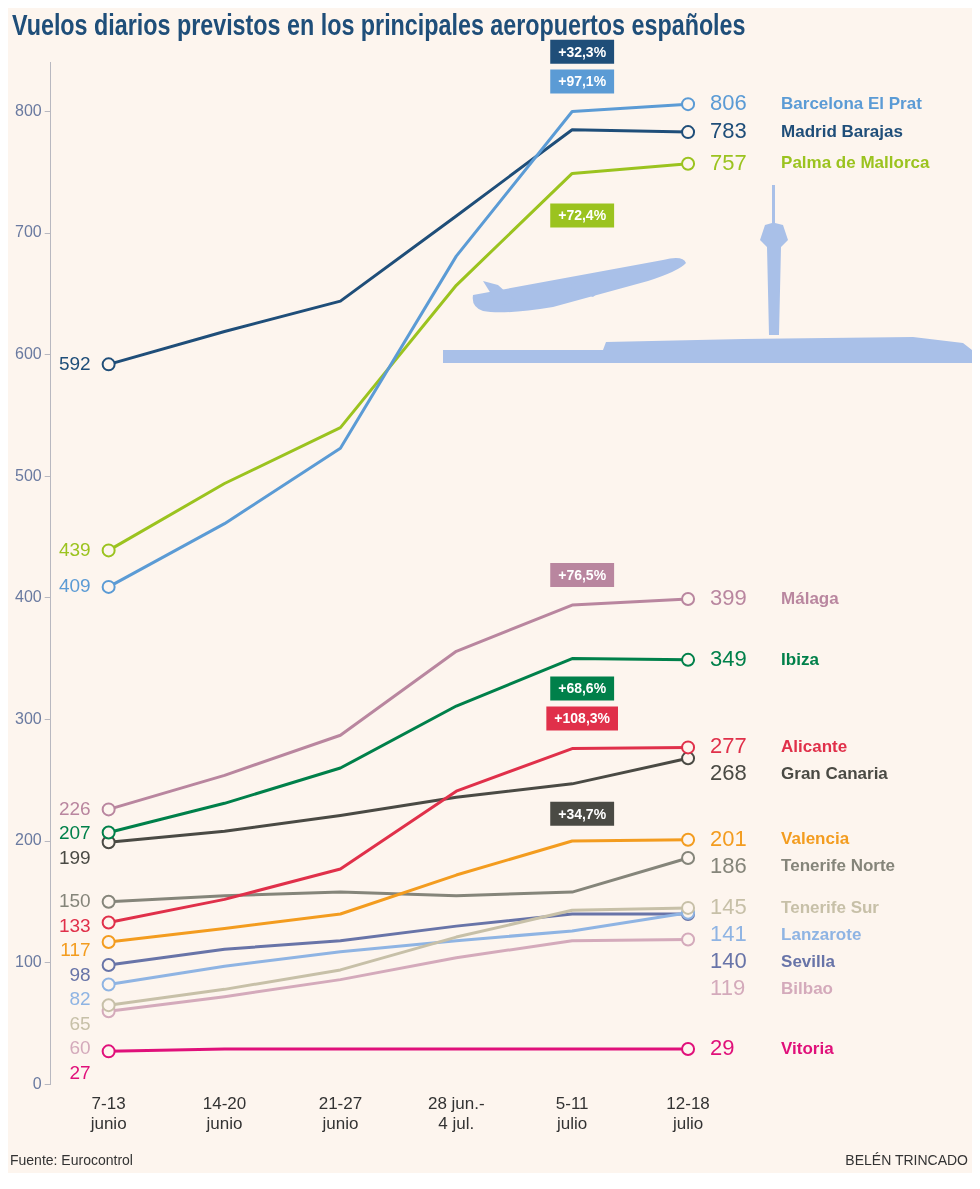 The height and width of the screenshot is (1189, 980). I want to click on data-label: 150, so click(74, 901).